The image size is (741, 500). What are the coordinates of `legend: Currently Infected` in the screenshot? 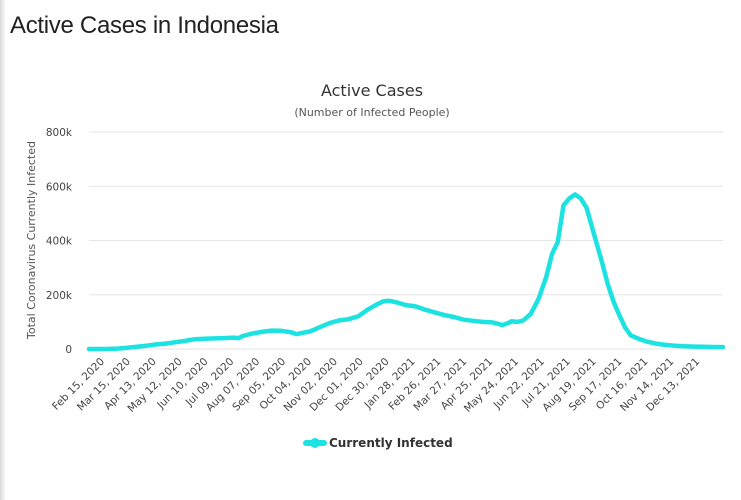 It's located at (378, 443).